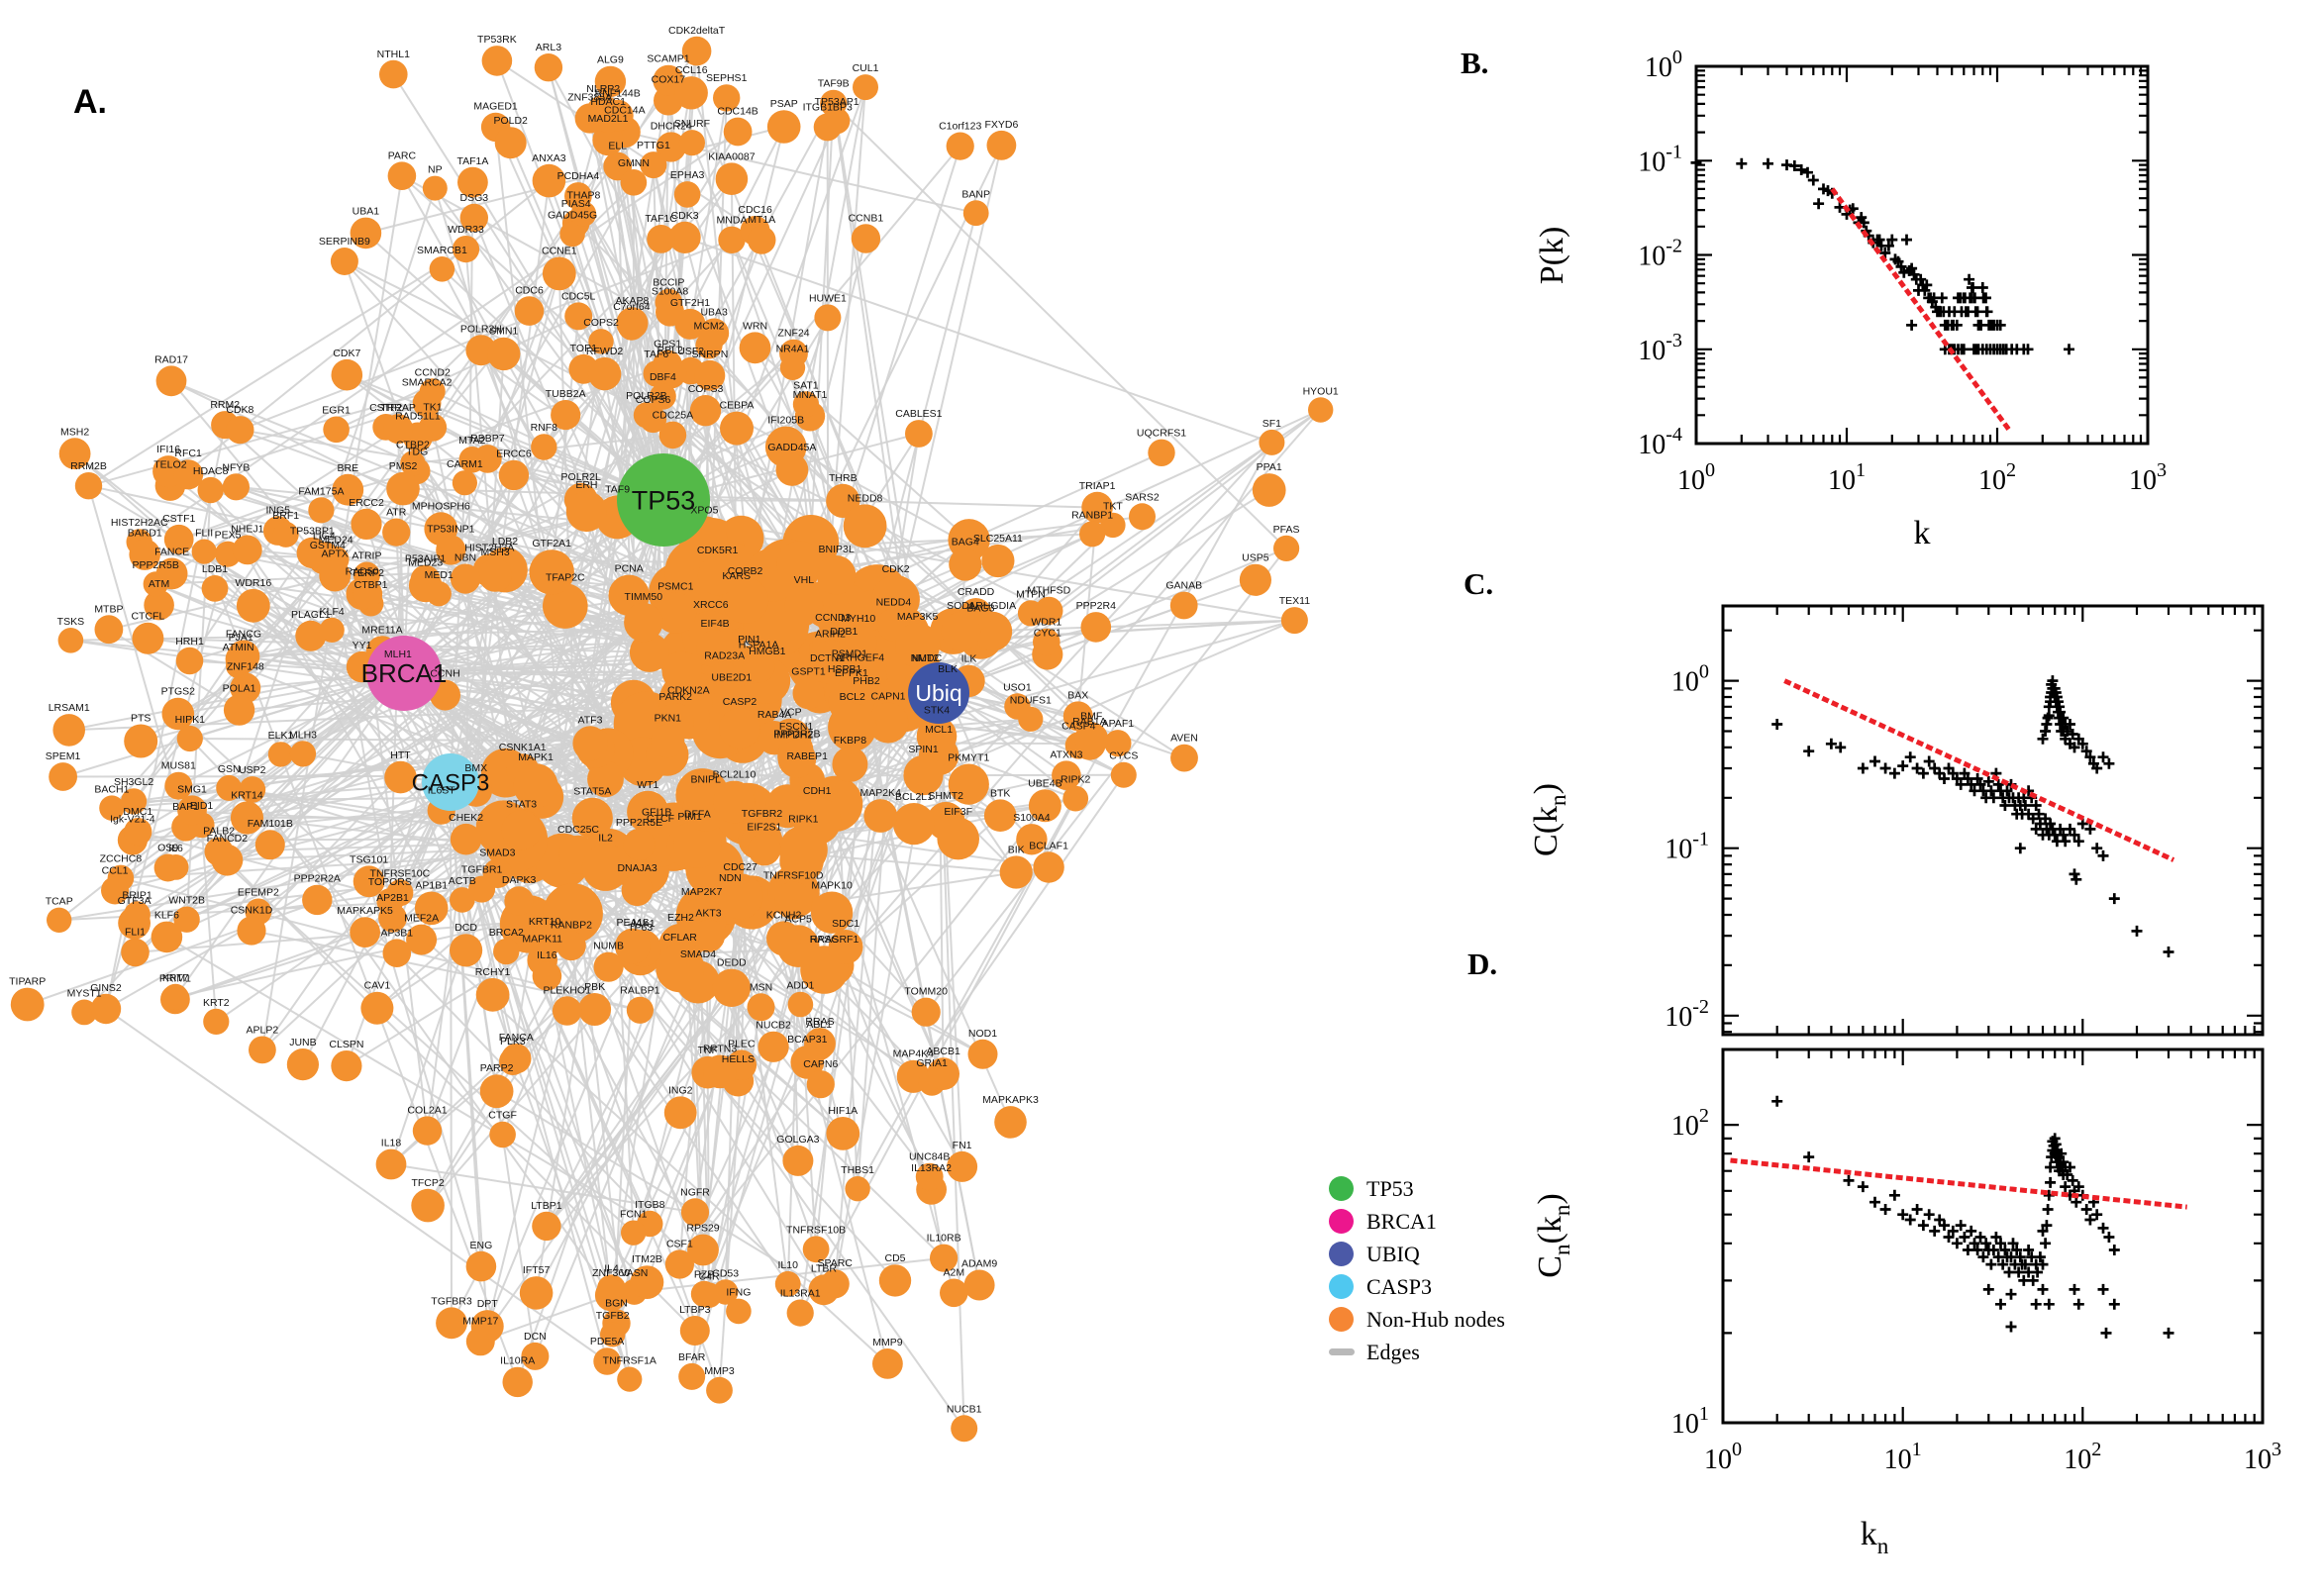 Image resolution: width=2323 pixels, height=1596 pixels. What do you see at coordinates (1075, 780) in the screenshot?
I see `gene-node-label: RIPK2` at bounding box center [1075, 780].